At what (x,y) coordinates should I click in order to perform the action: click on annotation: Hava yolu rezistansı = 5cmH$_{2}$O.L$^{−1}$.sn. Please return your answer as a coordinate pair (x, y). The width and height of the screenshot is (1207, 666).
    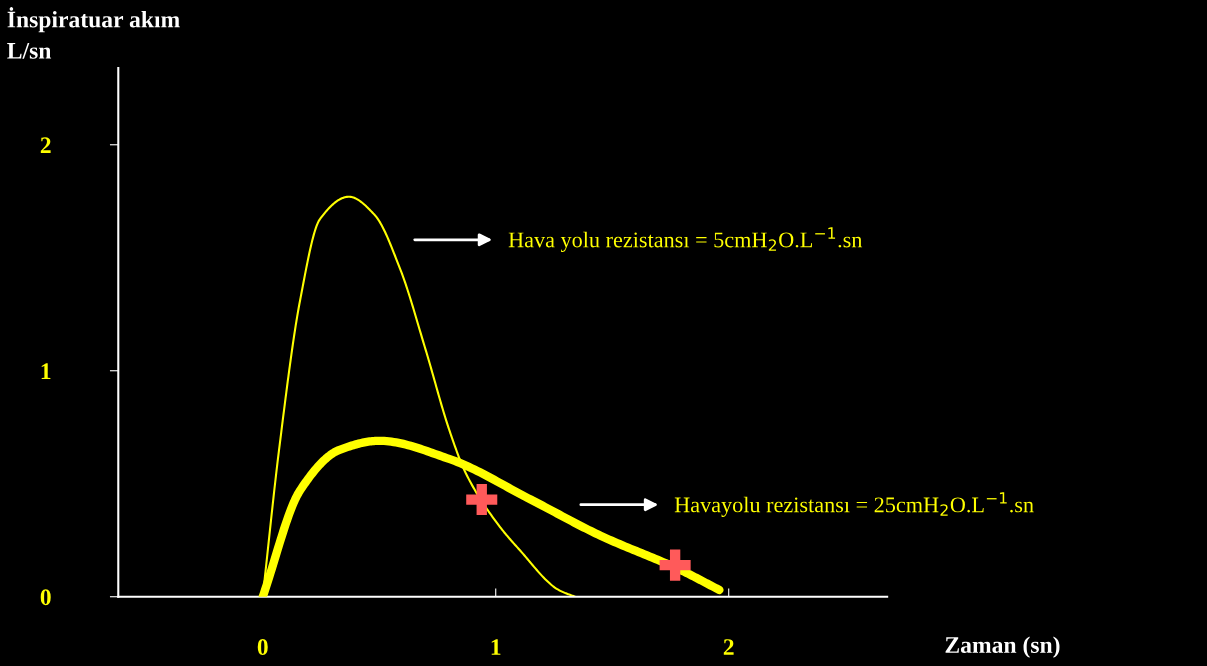
    Looking at the image, I should click on (685, 239).